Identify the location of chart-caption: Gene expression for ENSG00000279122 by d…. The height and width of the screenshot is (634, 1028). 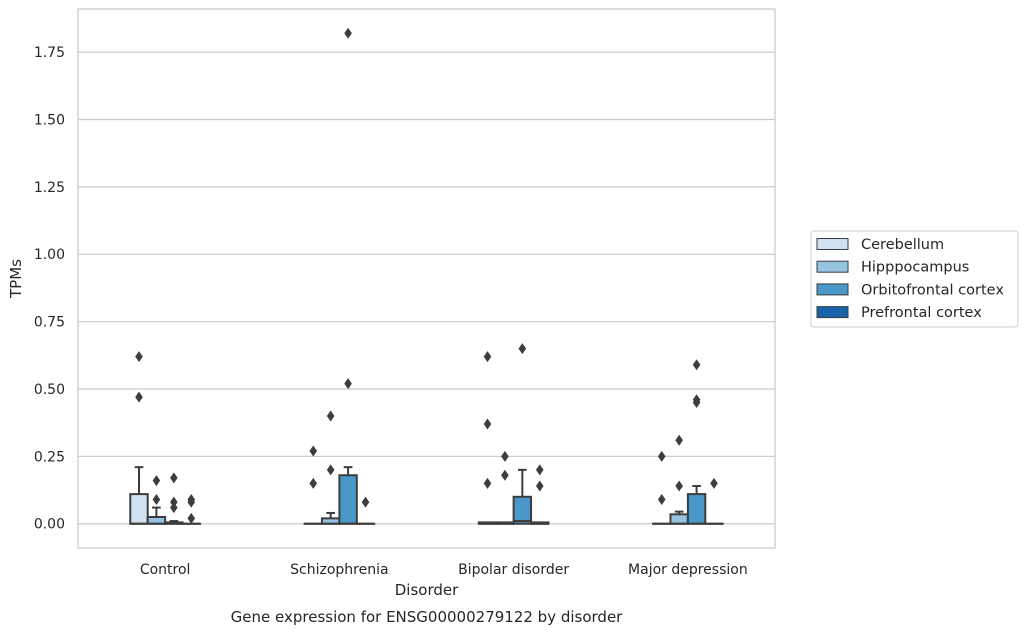
(427, 617).